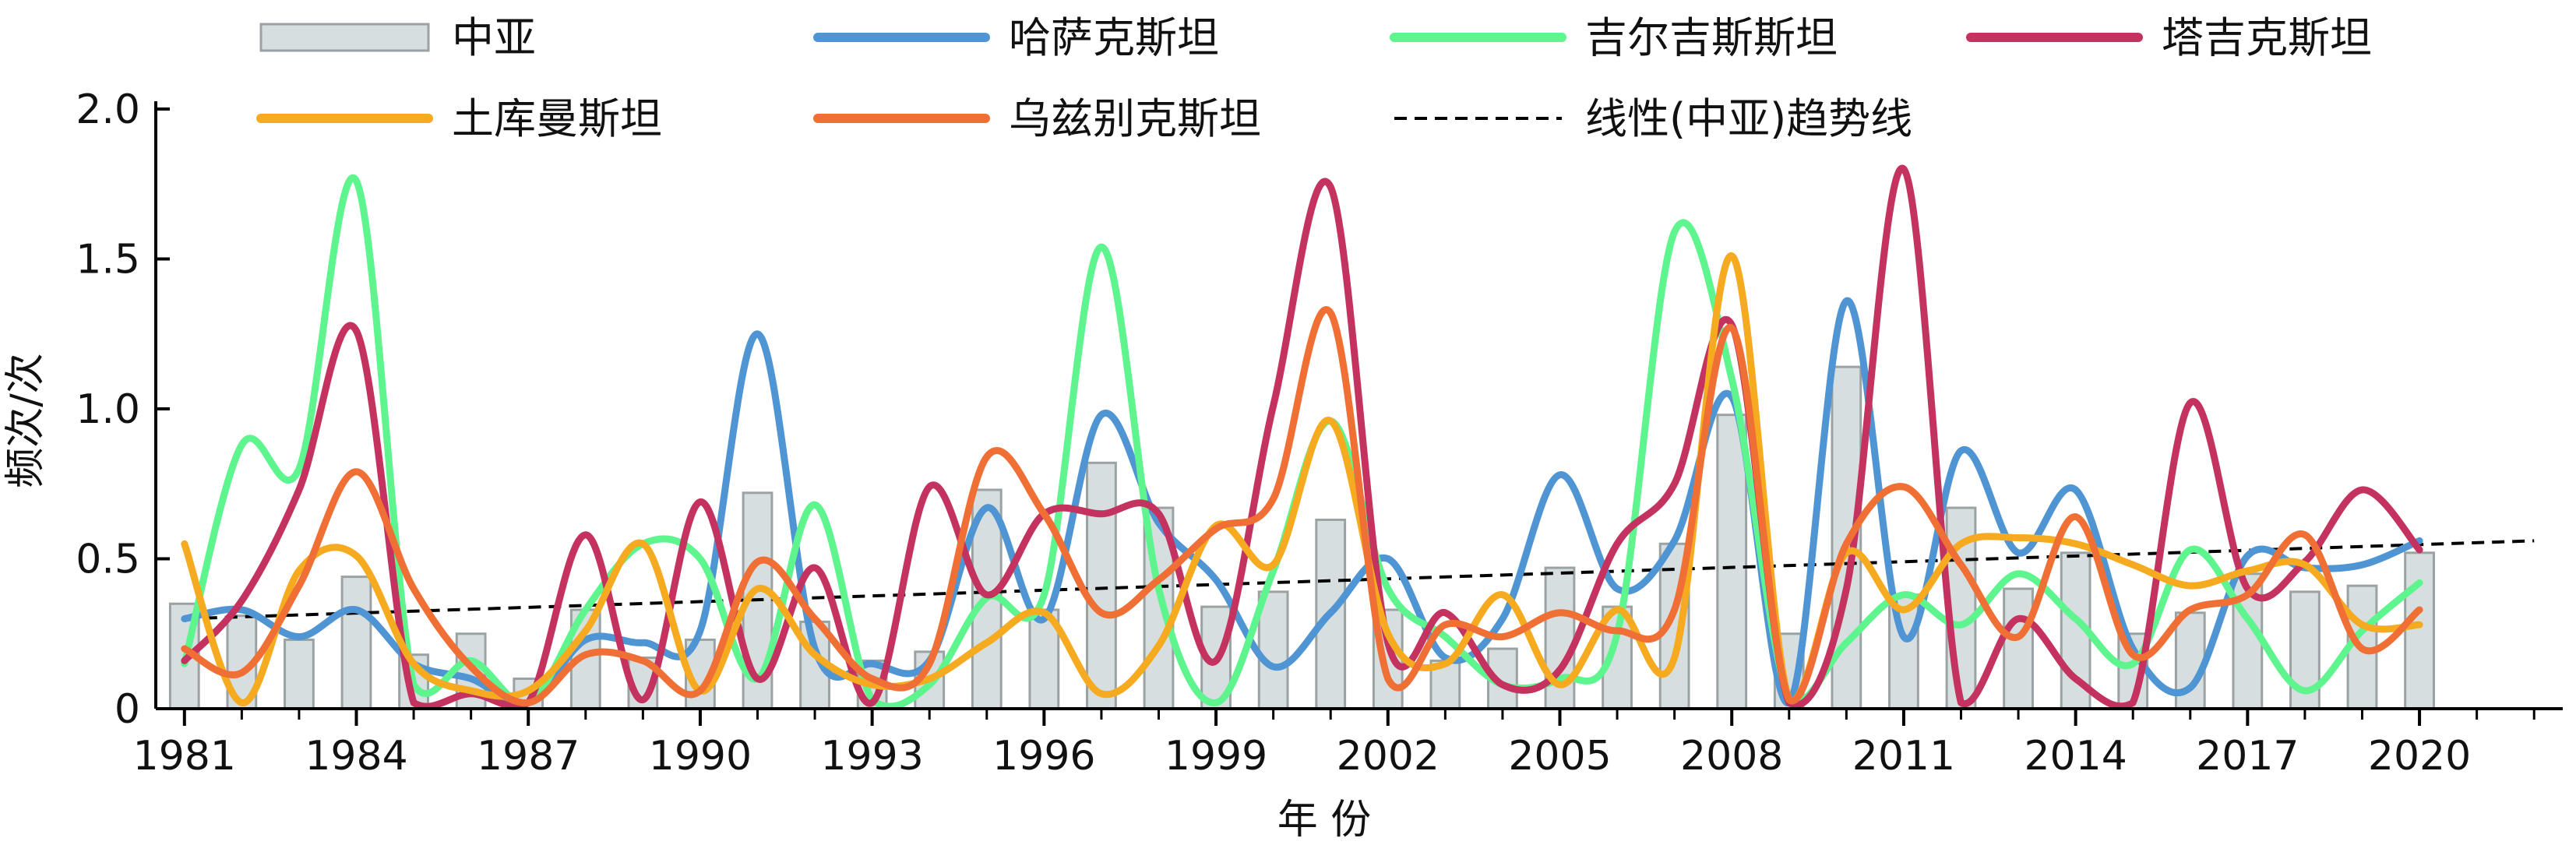 The width and height of the screenshot is (2576, 852). I want to click on y-axis-label: 频次/次, so click(25, 420).